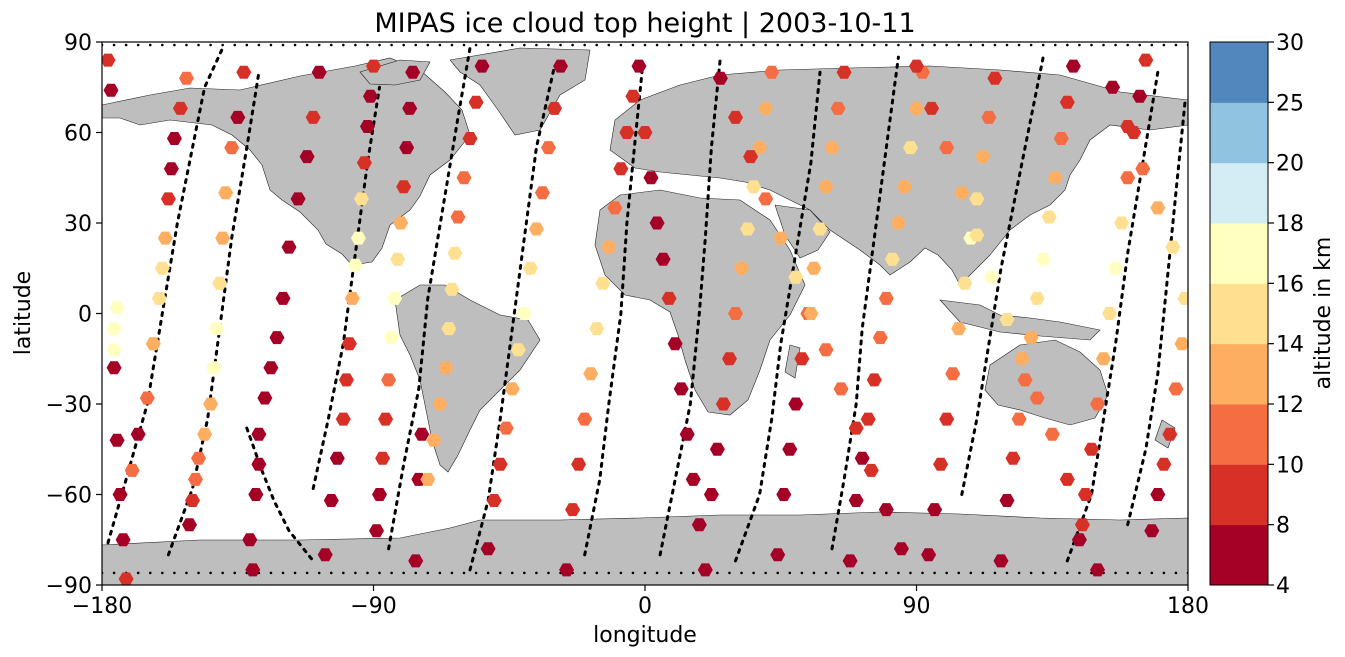 The width and height of the screenshot is (1345, 657). I want to click on x-tick-label: 180, so click(1188, 606).